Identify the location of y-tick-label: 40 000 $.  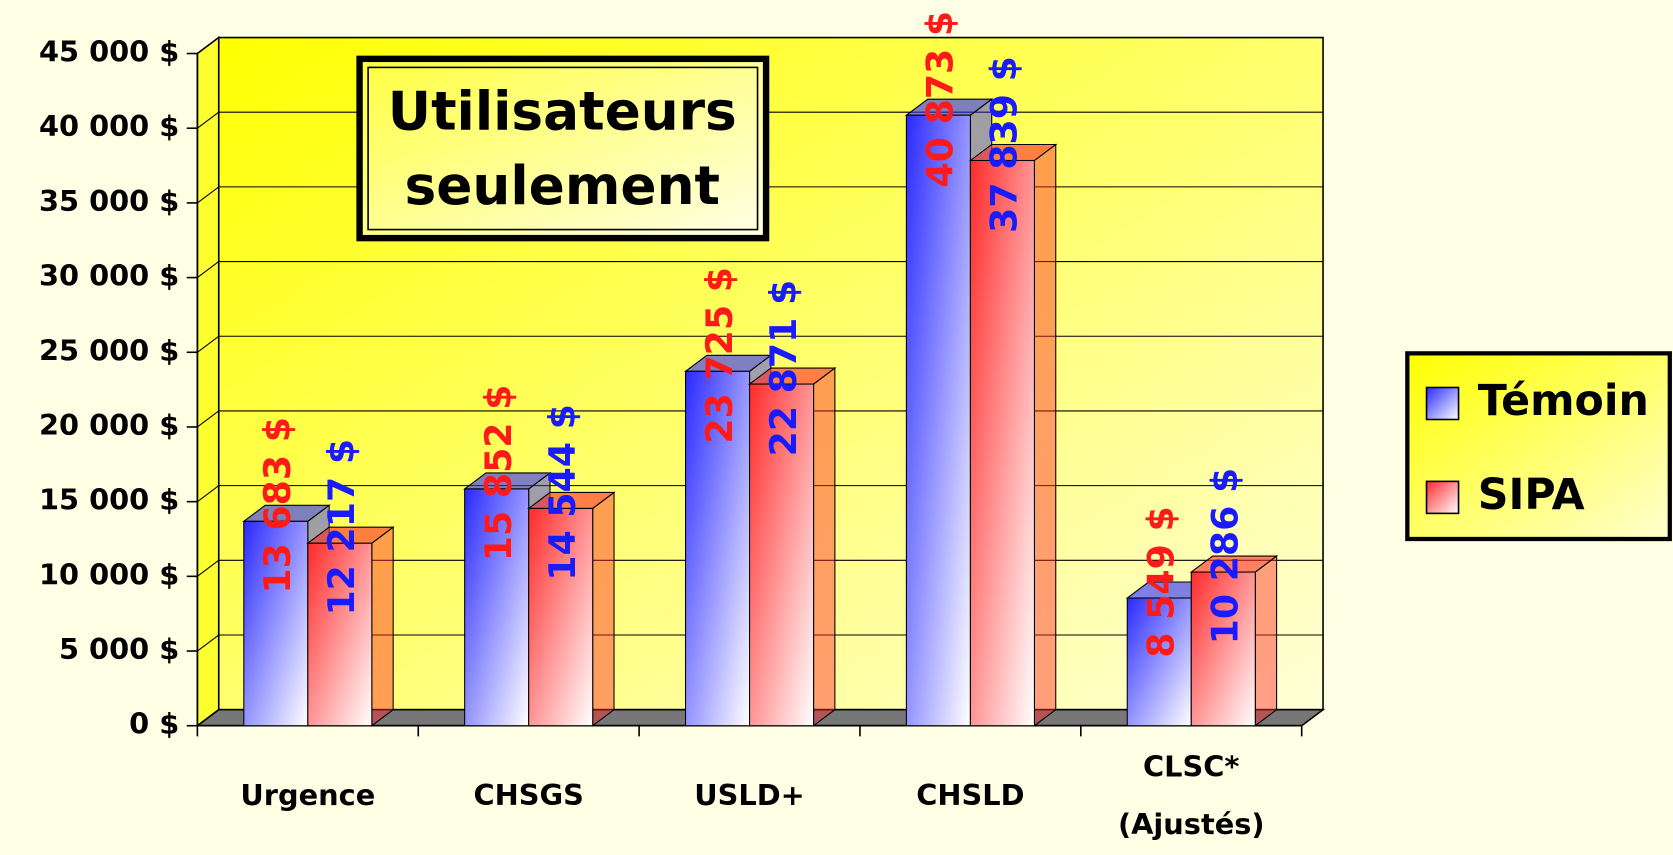
(109, 126).